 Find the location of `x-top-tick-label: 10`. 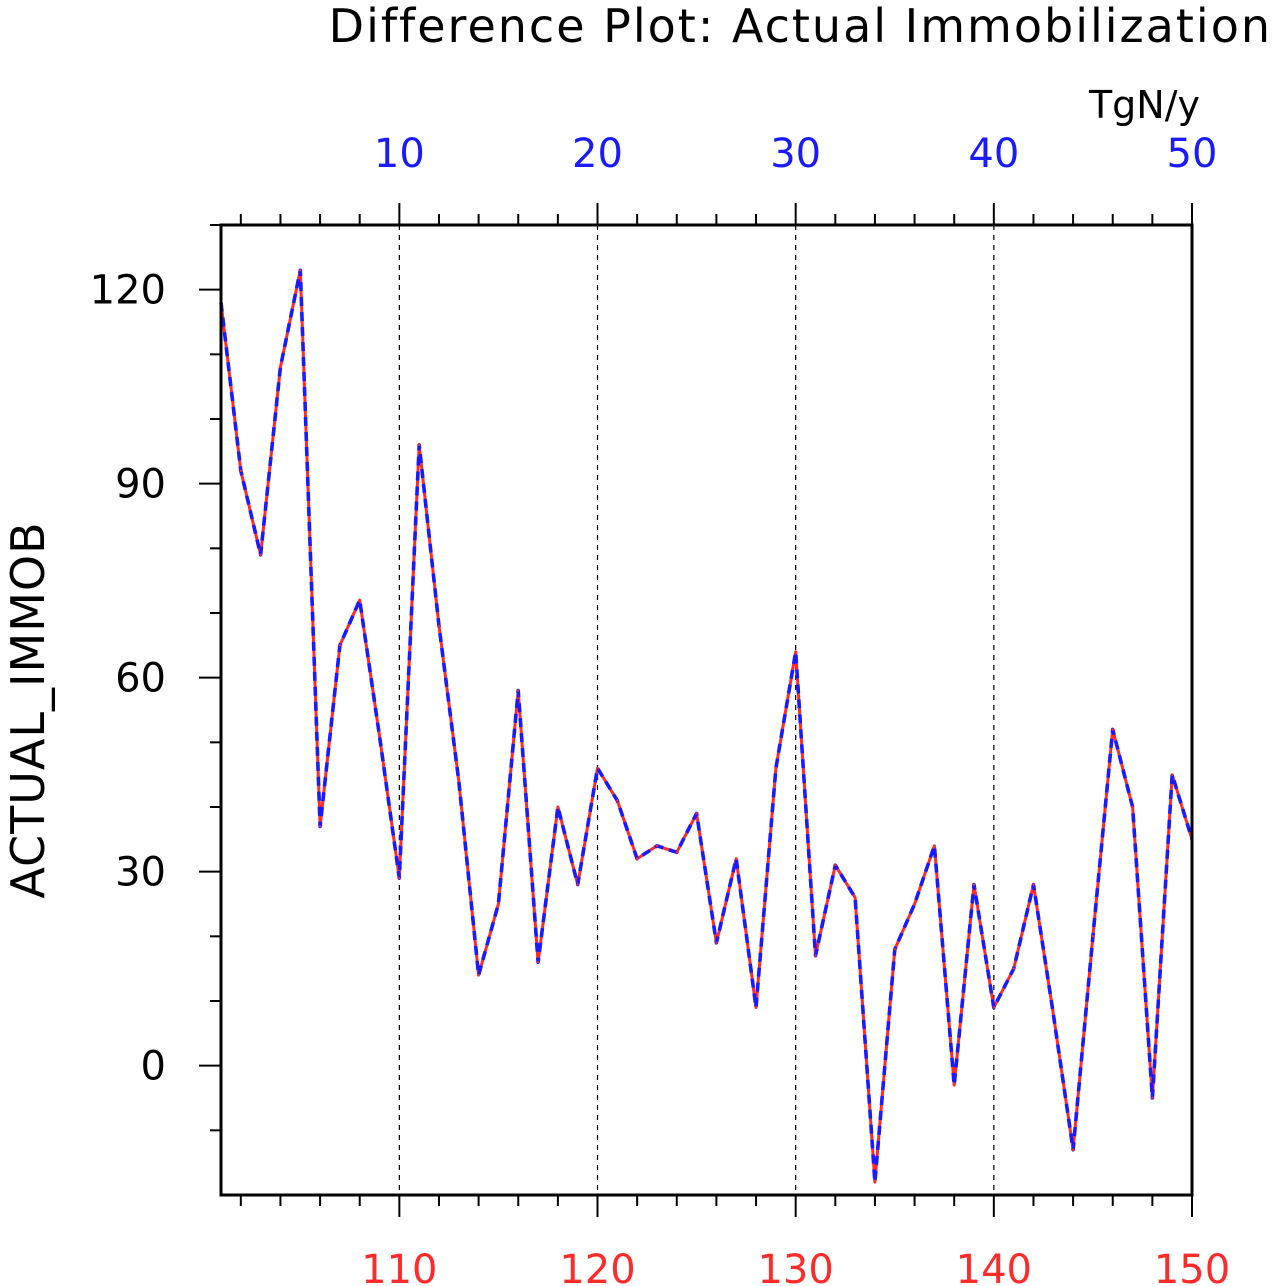

x-top-tick-label: 10 is located at coordinates (399, 154).